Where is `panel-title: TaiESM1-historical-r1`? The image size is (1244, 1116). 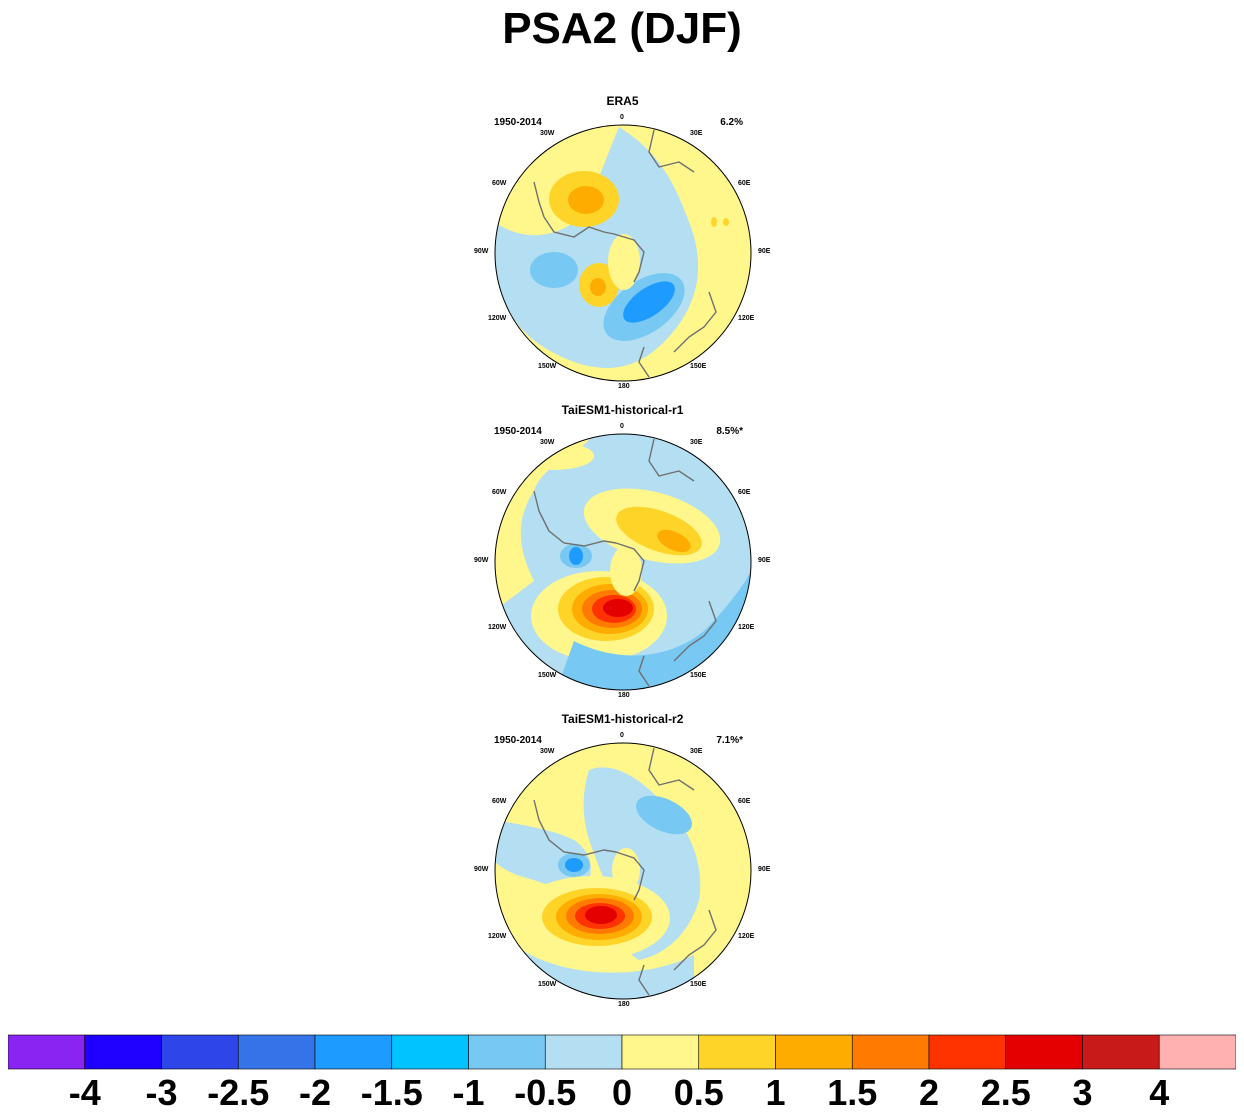 panel-title: TaiESM1-historical-r1 is located at coordinates (622, 410).